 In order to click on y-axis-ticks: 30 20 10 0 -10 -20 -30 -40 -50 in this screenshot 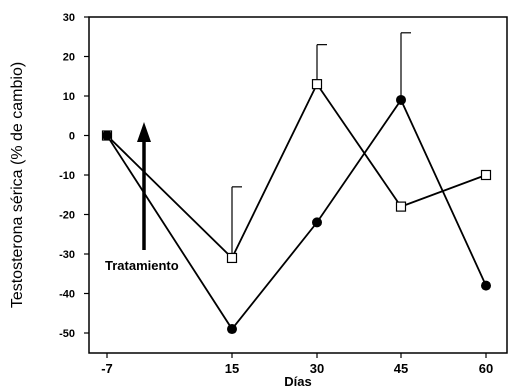, I will do `click(74, 176)`.